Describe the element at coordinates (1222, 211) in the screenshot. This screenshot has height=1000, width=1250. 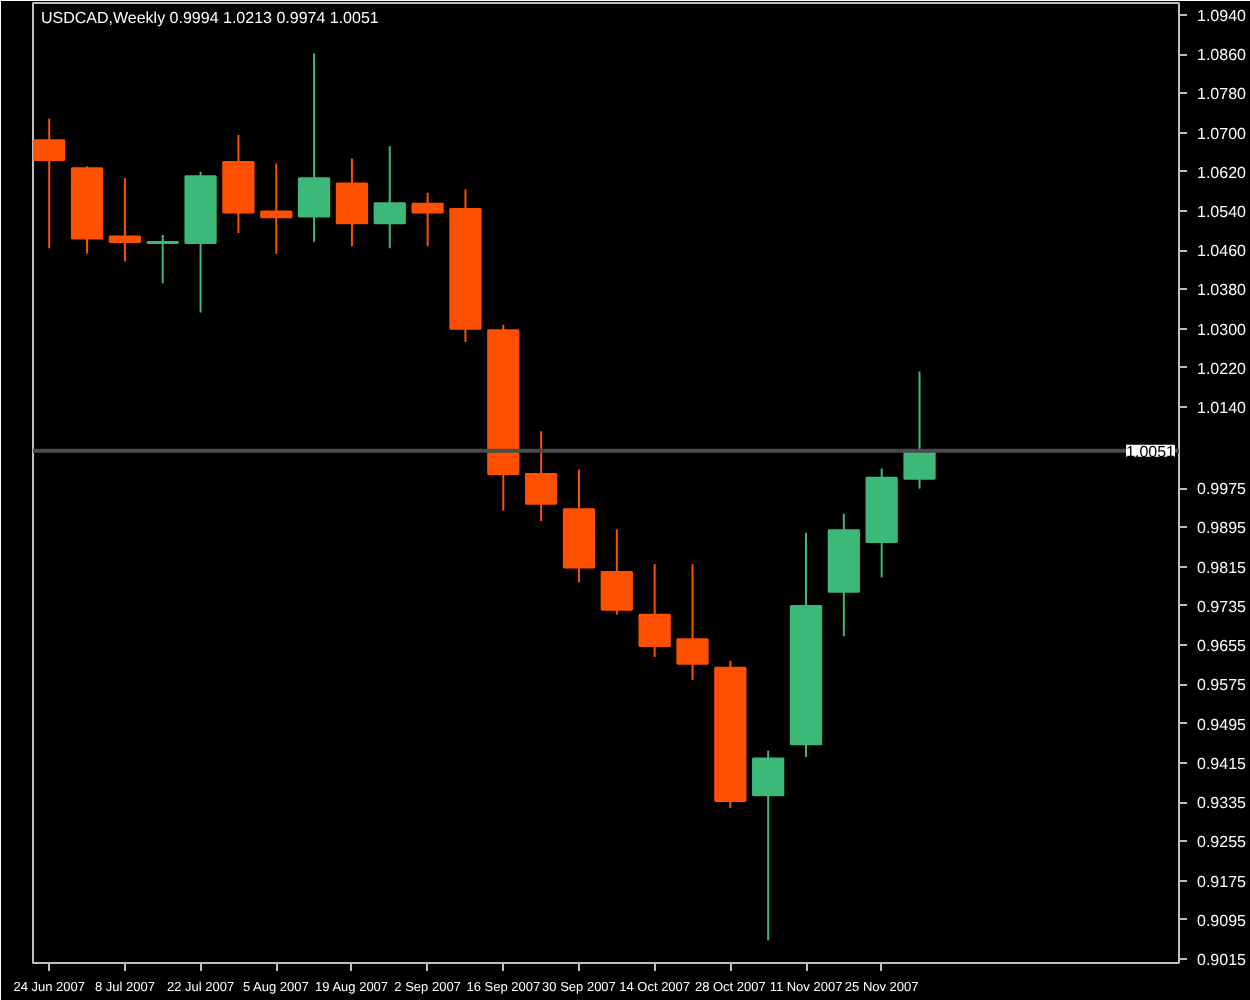
I see `y-tick-label: 1.0540` at that location.